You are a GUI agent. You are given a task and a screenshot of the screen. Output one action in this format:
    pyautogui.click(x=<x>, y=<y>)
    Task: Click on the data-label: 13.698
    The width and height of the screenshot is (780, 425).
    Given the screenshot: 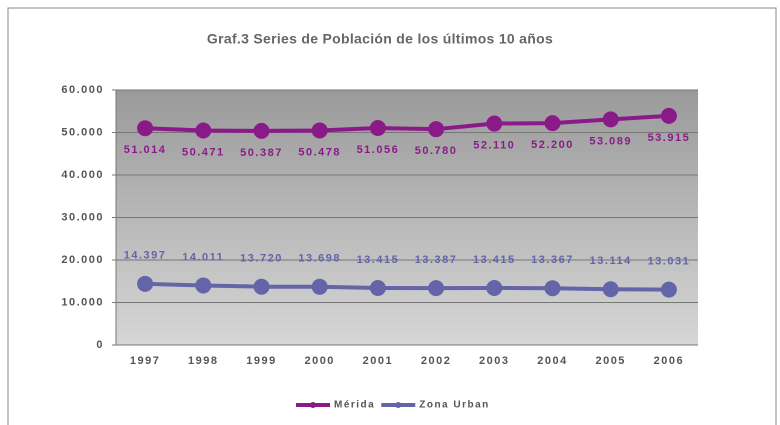 What is the action you would take?
    pyautogui.click(x=319, y=259)
    